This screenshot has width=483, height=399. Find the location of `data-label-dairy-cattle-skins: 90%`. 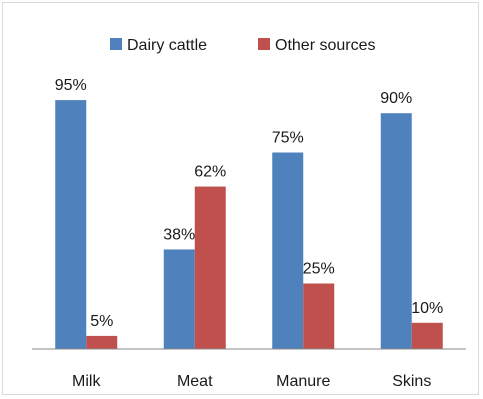

data-label-dairy-cattle-skins: 90% is located at coordinates (396, 98).